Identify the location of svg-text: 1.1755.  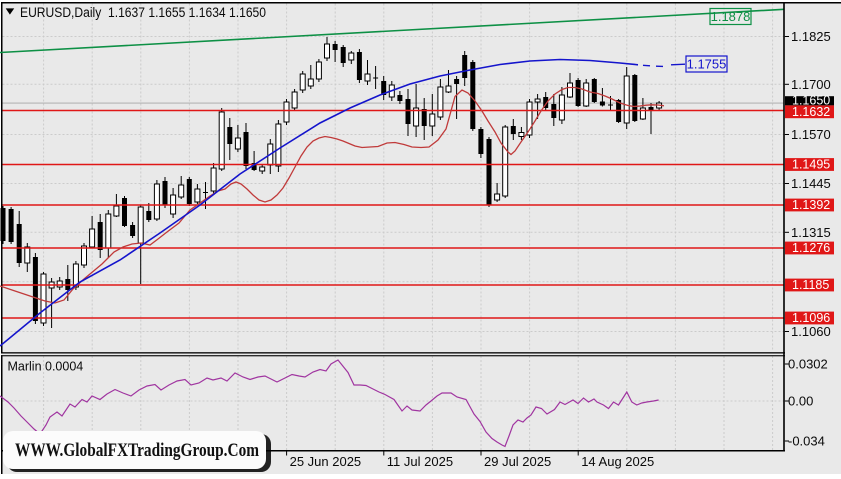
(707, 64).